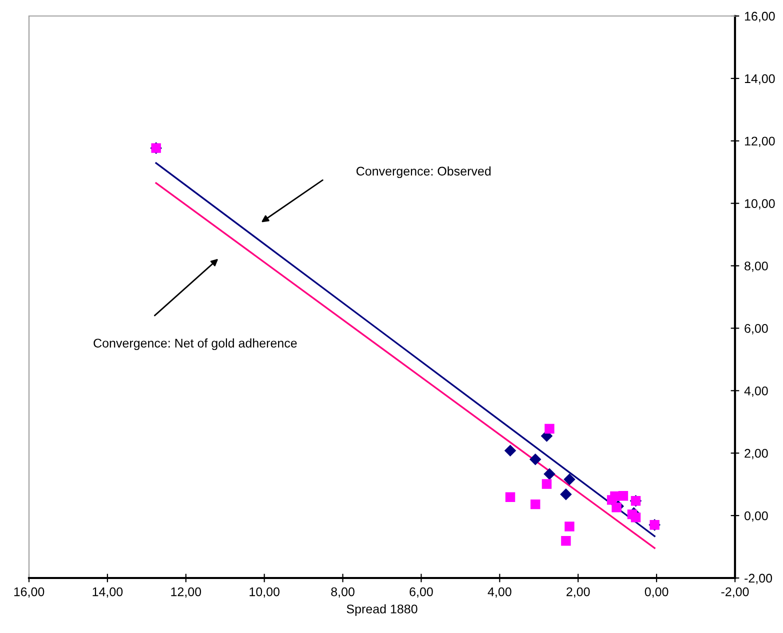 This screenshot has width=783, height=633. I want to click on x-tick-label: -2,00, so click(735, 592).